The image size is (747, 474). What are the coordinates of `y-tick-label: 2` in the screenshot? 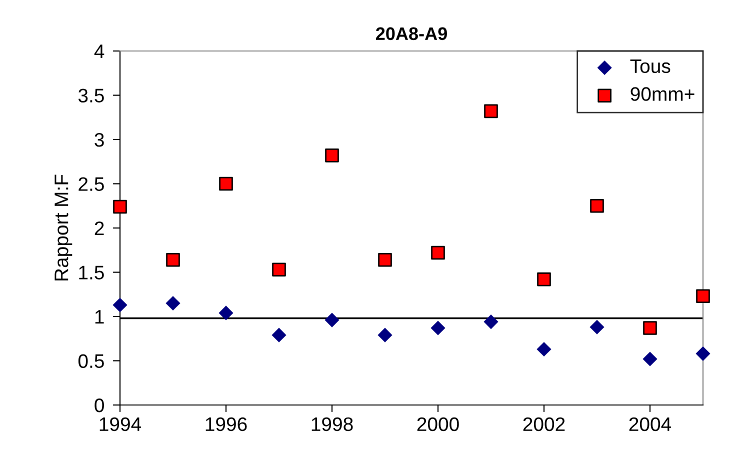 It's located at (99, 228).